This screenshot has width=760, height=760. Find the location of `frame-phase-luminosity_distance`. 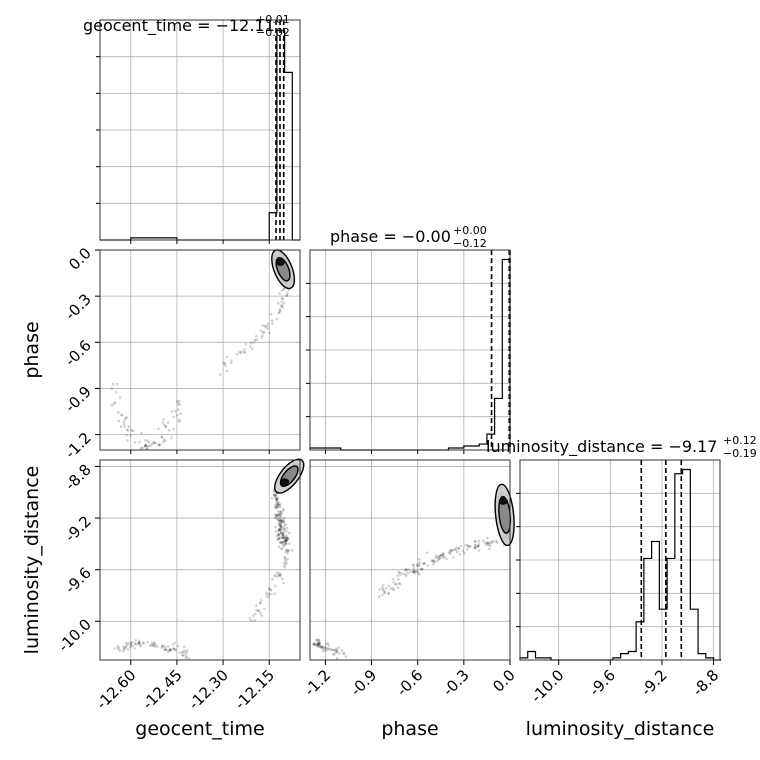

frame-phase-luminosity_distance is located at coordinates (410, 560).